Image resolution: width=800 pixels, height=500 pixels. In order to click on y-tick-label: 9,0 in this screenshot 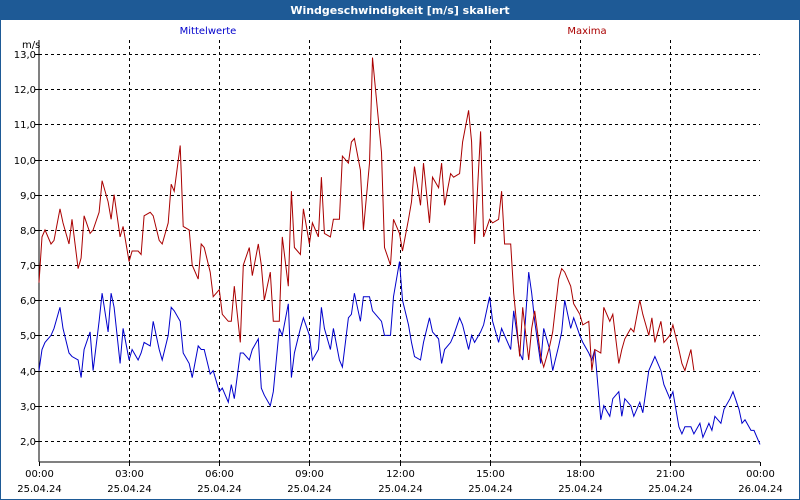, I will do `click(28, 196)`.